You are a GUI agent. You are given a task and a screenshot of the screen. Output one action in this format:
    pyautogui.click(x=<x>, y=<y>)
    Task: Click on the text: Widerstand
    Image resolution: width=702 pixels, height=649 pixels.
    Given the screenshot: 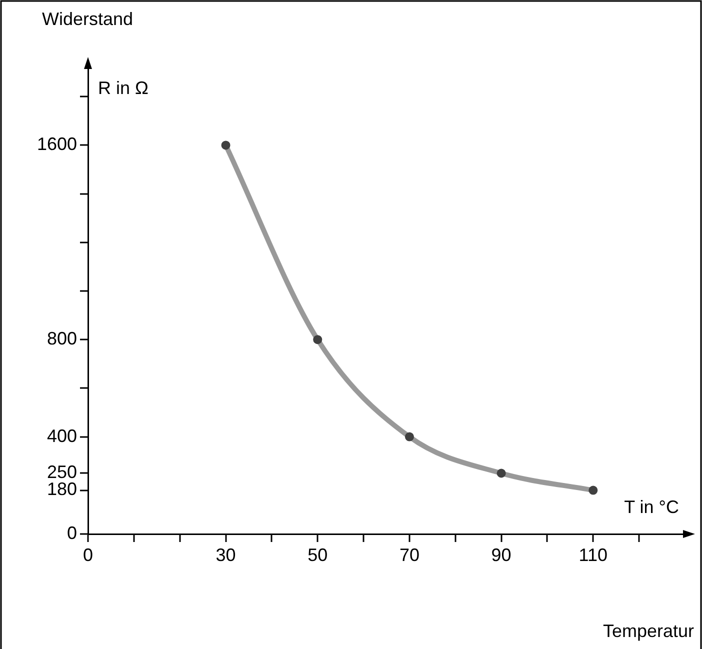 What is the action you would take?
    pyautogui.click(x=88, y=18)
    